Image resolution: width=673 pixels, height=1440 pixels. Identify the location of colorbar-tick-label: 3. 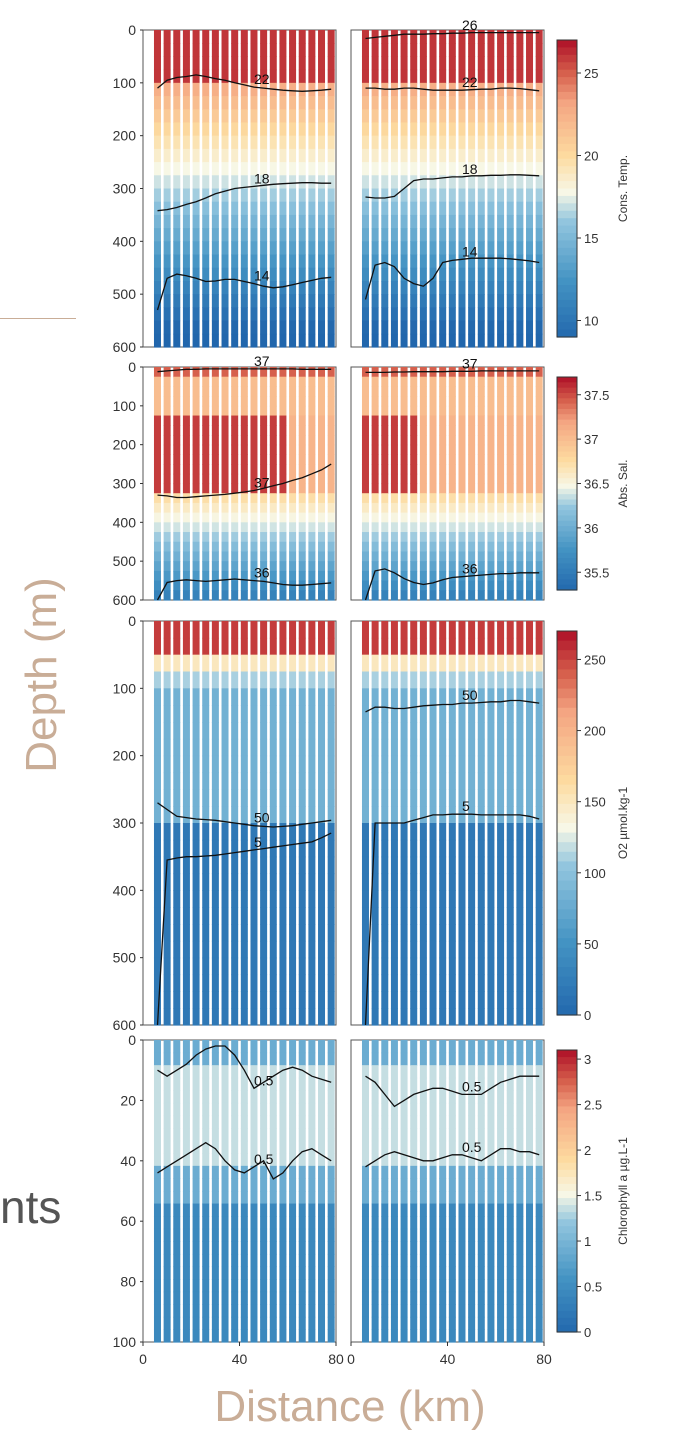
(587, 1059).